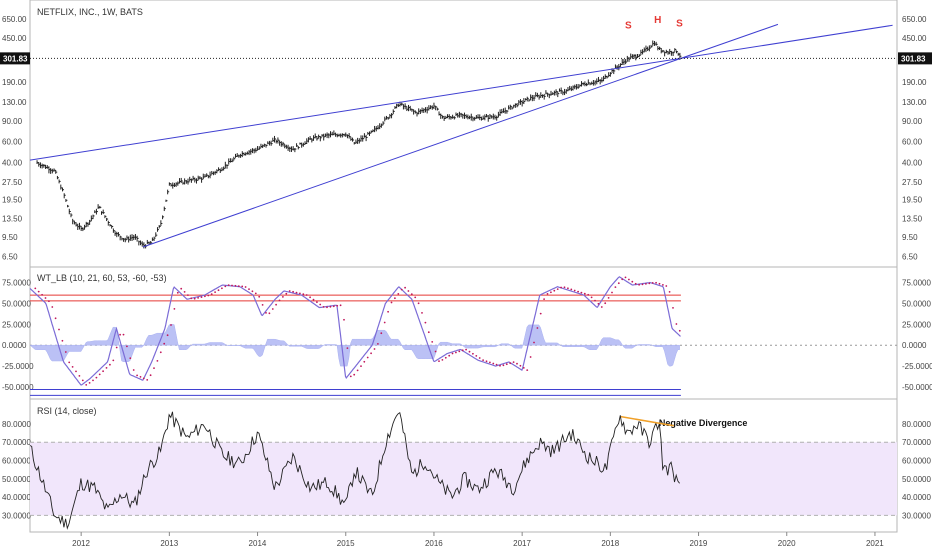 The image size is (932, 550). Describe the element at coordinates (610, 543) in the screenshot. I see `x-tick-label: 2018` at that location.